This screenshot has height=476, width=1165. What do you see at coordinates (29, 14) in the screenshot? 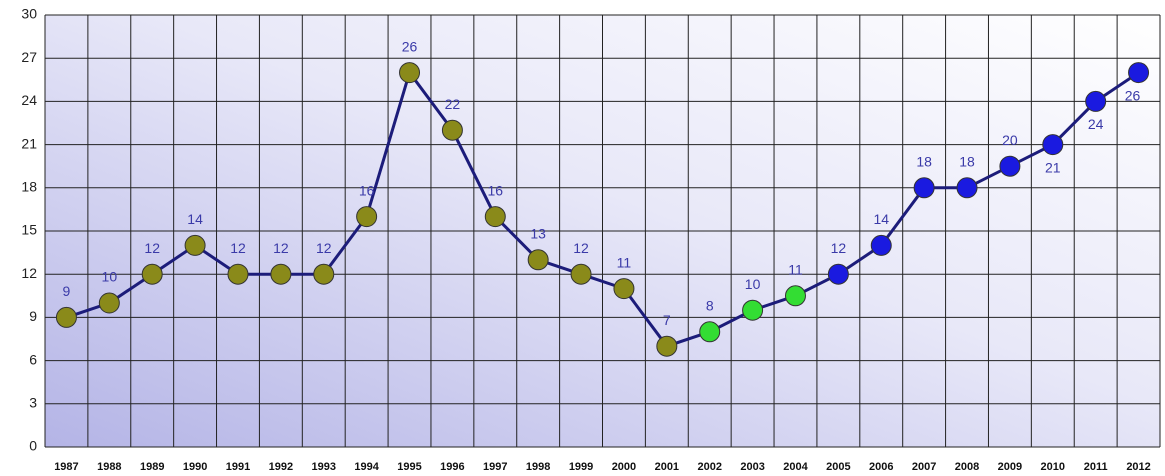
I see `y-tick-label: 30` at bounding box center [29, 14].